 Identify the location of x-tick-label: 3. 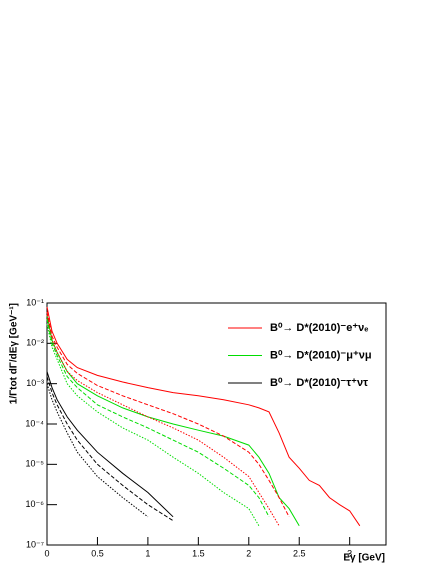
(349, 553).